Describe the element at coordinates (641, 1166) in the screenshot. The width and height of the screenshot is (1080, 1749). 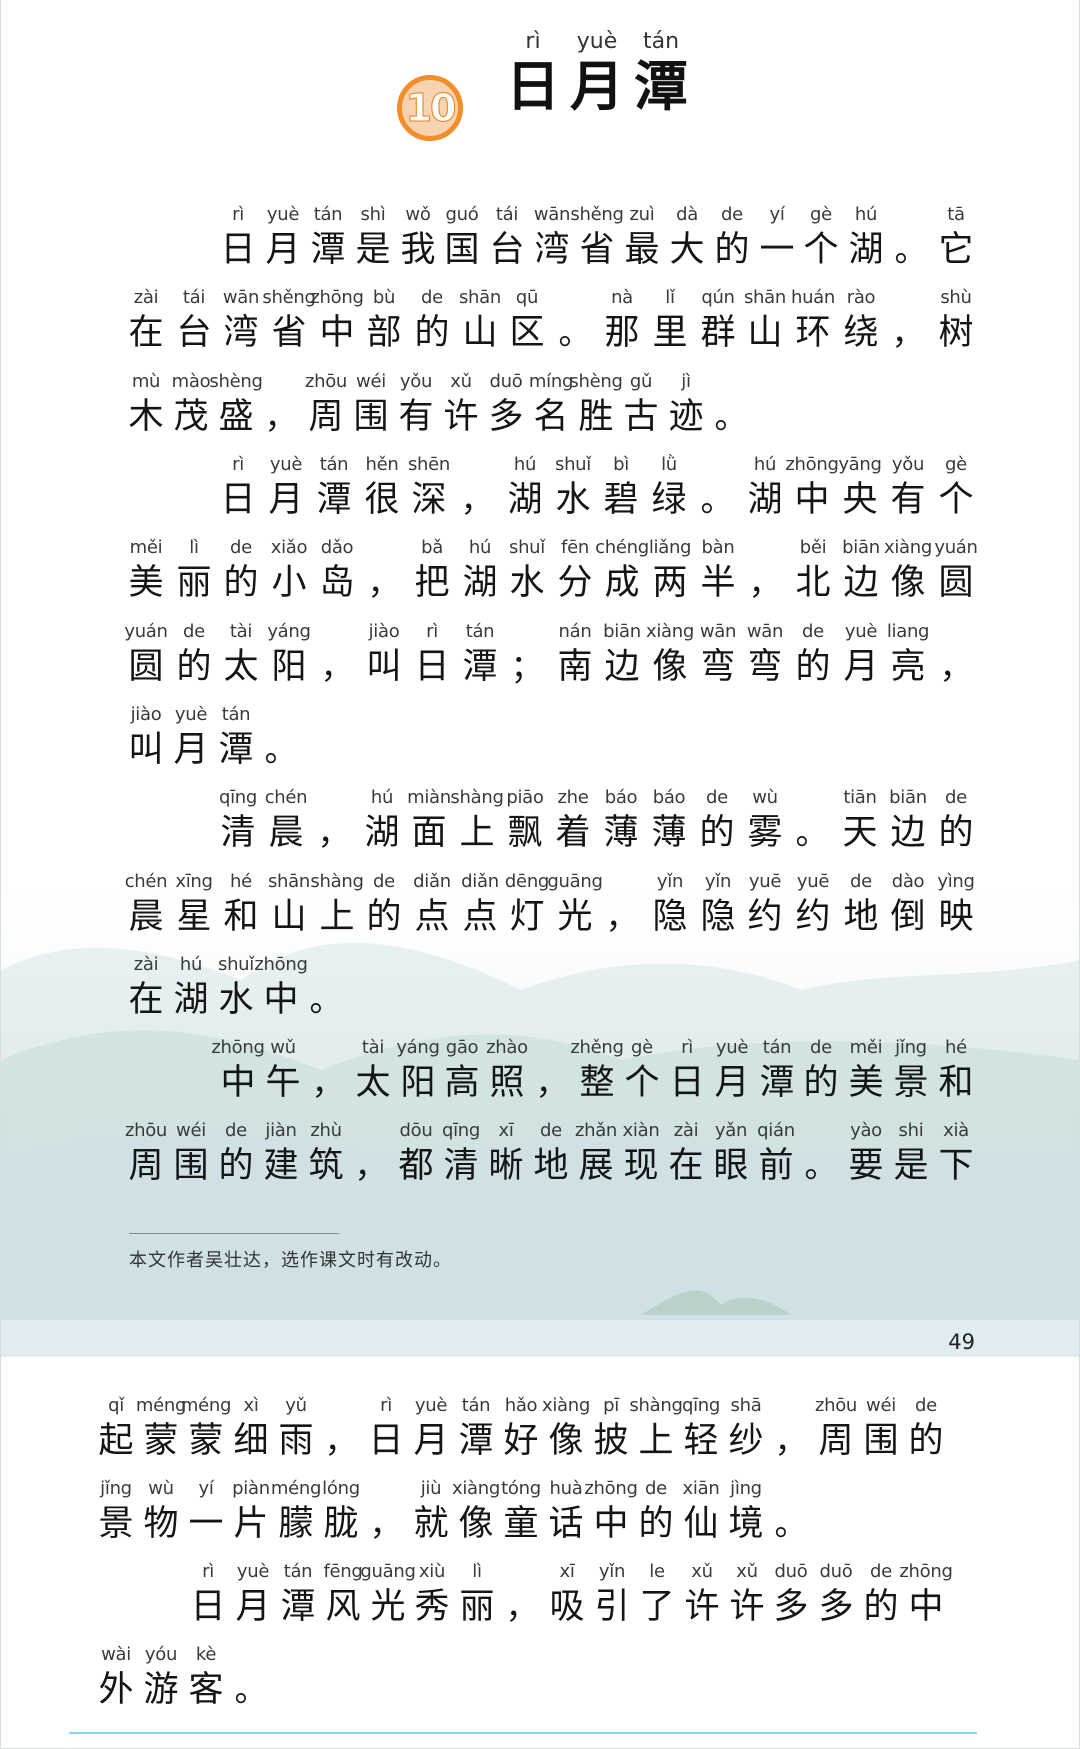
I see `hanzi: 现` at that location.